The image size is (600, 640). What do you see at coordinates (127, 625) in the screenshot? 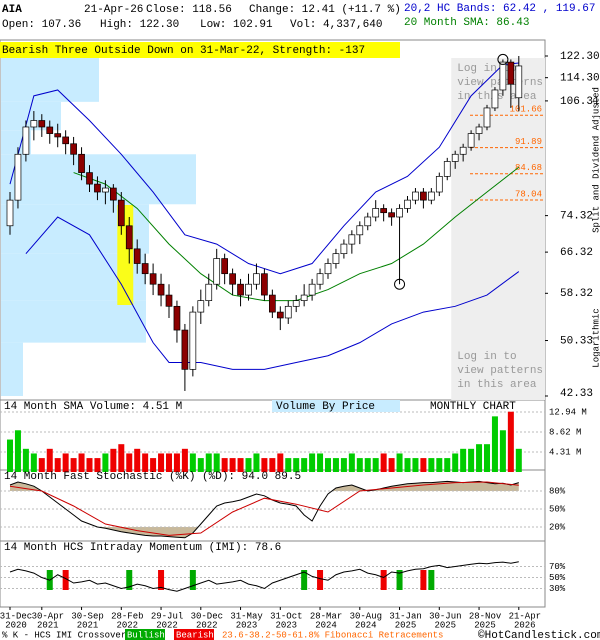
I see `x-tick-label: 2022` at bounding box center [127, 625].